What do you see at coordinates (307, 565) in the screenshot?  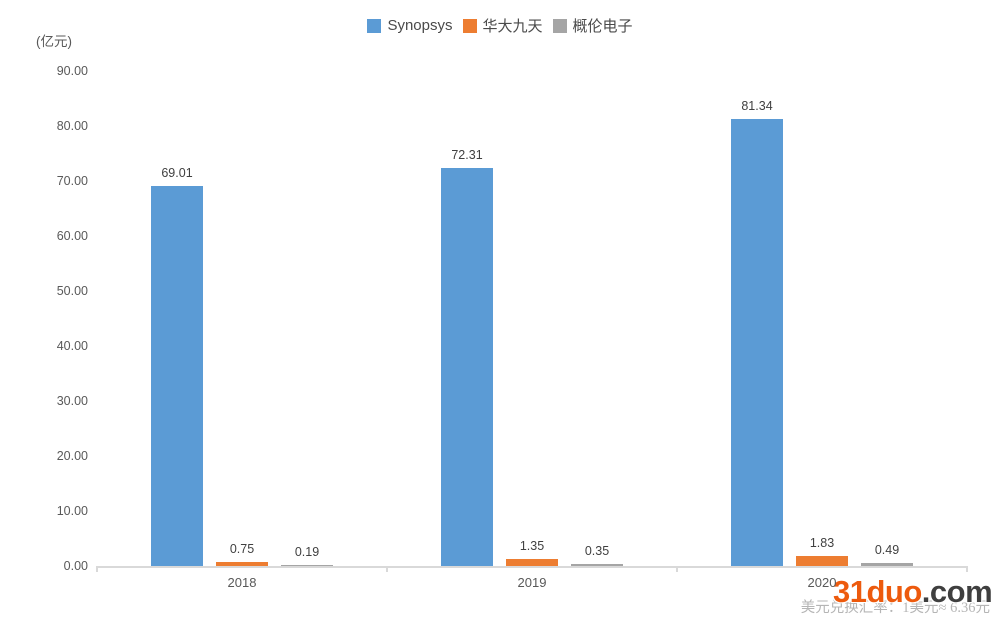 I see `bar-概伦电子-2018` at bounding box center [307, 565].